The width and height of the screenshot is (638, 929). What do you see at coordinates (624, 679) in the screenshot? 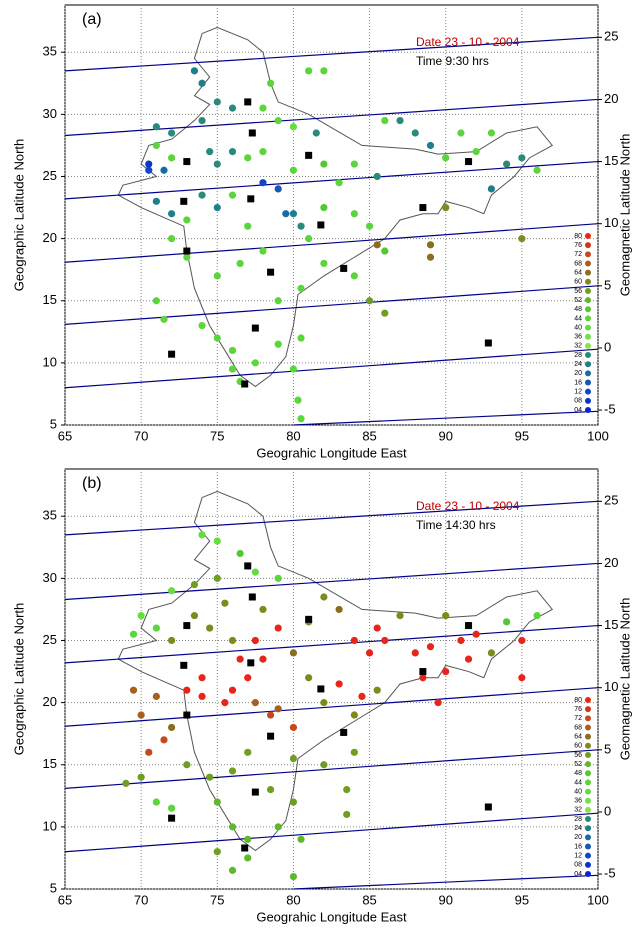
I see `y2-axis-label: Geomagnetic Latitude North` at bounding box center [624, 679].